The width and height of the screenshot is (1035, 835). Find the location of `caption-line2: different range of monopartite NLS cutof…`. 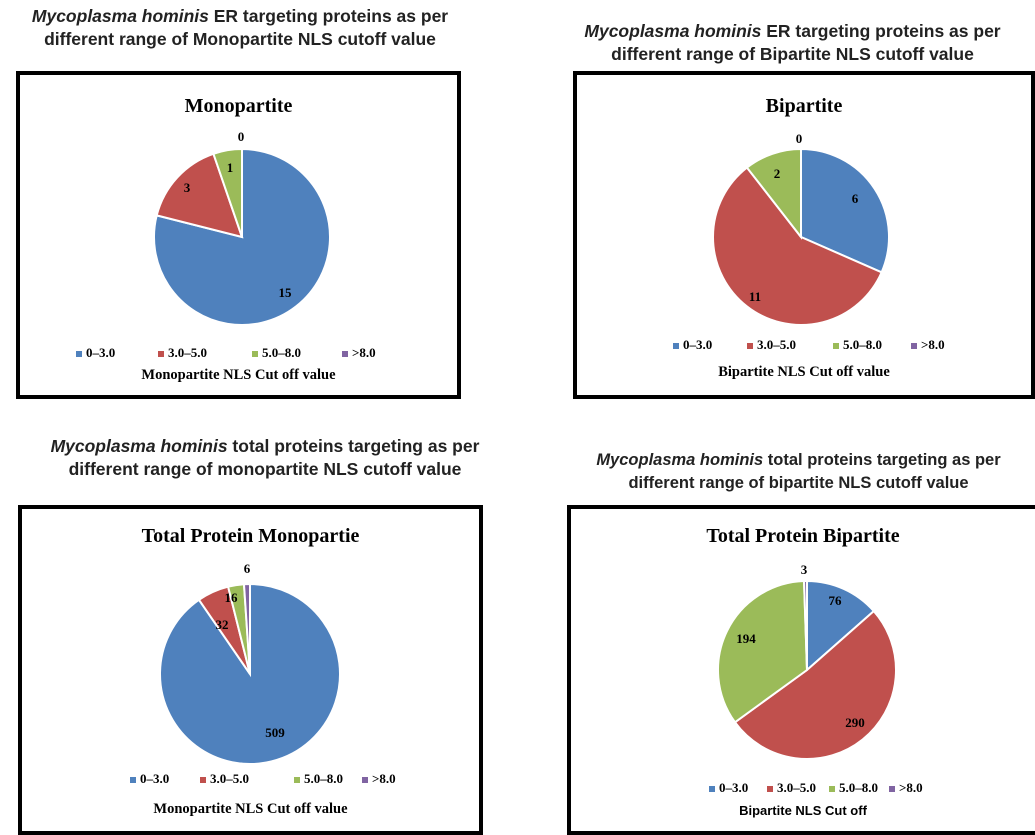

caption-line2: different range of monopartite NLS cutof… is located at coordinates (265, 469).